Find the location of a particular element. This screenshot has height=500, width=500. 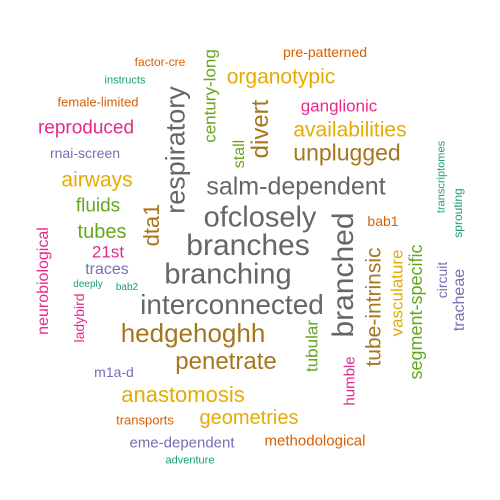

word-salm-dependent: salm-dependent is located at coordinates (296, 186).